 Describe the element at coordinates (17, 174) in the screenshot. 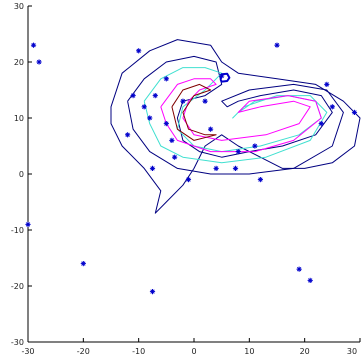

I see `y-tick-labels: -30 -20 -10 0 10 20 30` at that location.